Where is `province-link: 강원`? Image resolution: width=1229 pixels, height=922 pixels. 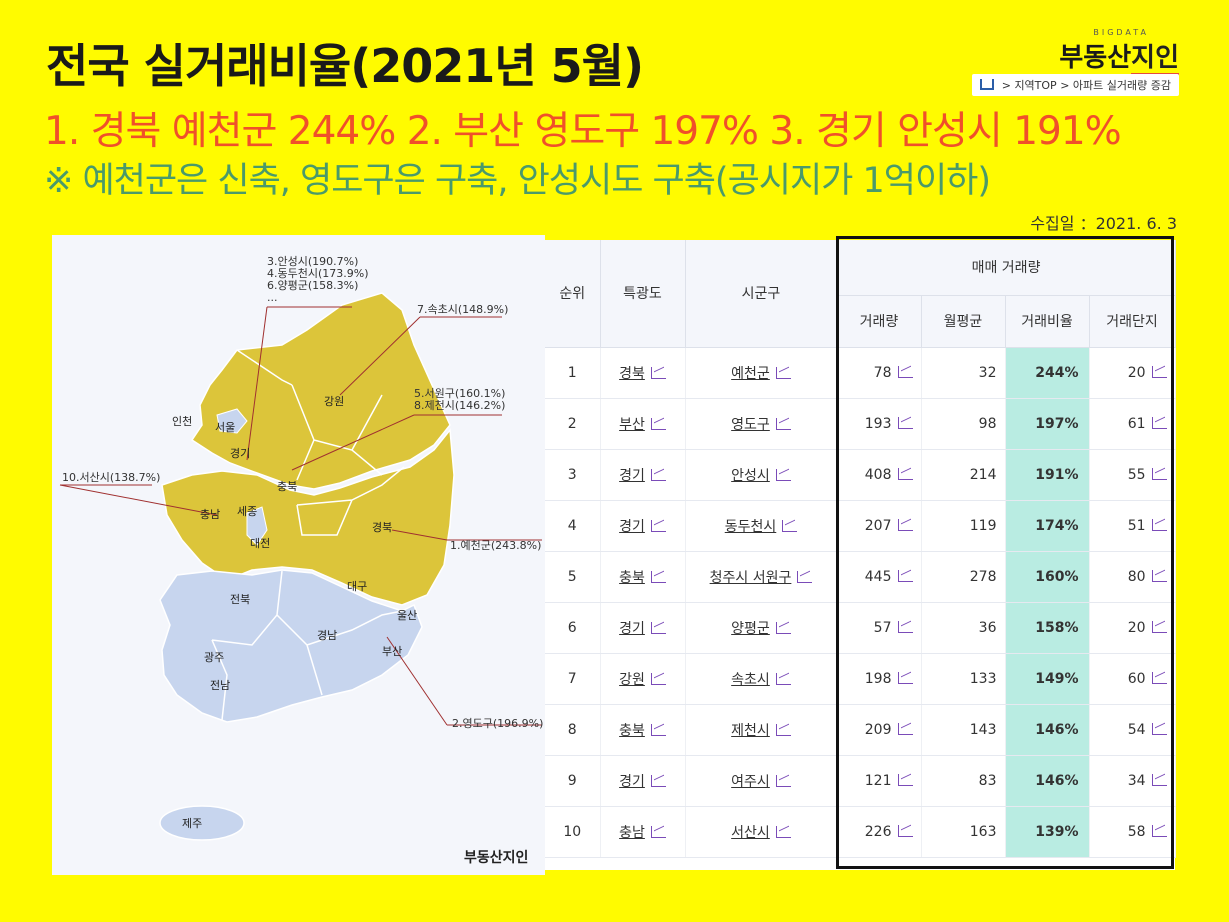
province-link: 강원 is located at coordinates (632, 679).